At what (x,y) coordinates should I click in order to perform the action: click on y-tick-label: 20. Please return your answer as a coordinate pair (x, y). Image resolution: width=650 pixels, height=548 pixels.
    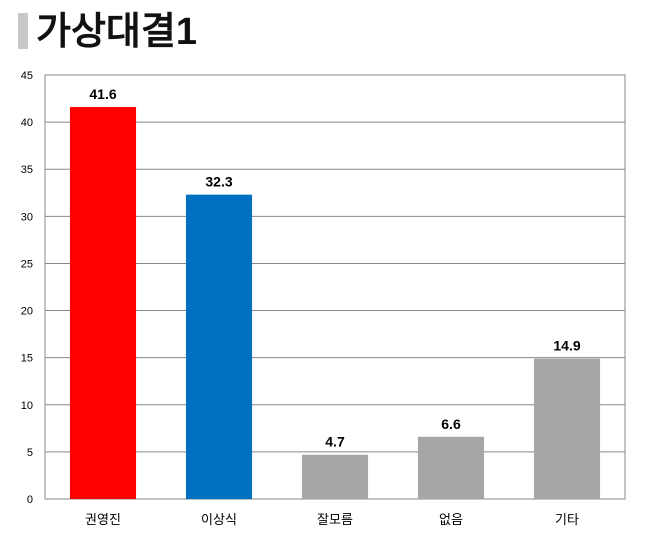
    Looking at the image, I should click on (27, 312).